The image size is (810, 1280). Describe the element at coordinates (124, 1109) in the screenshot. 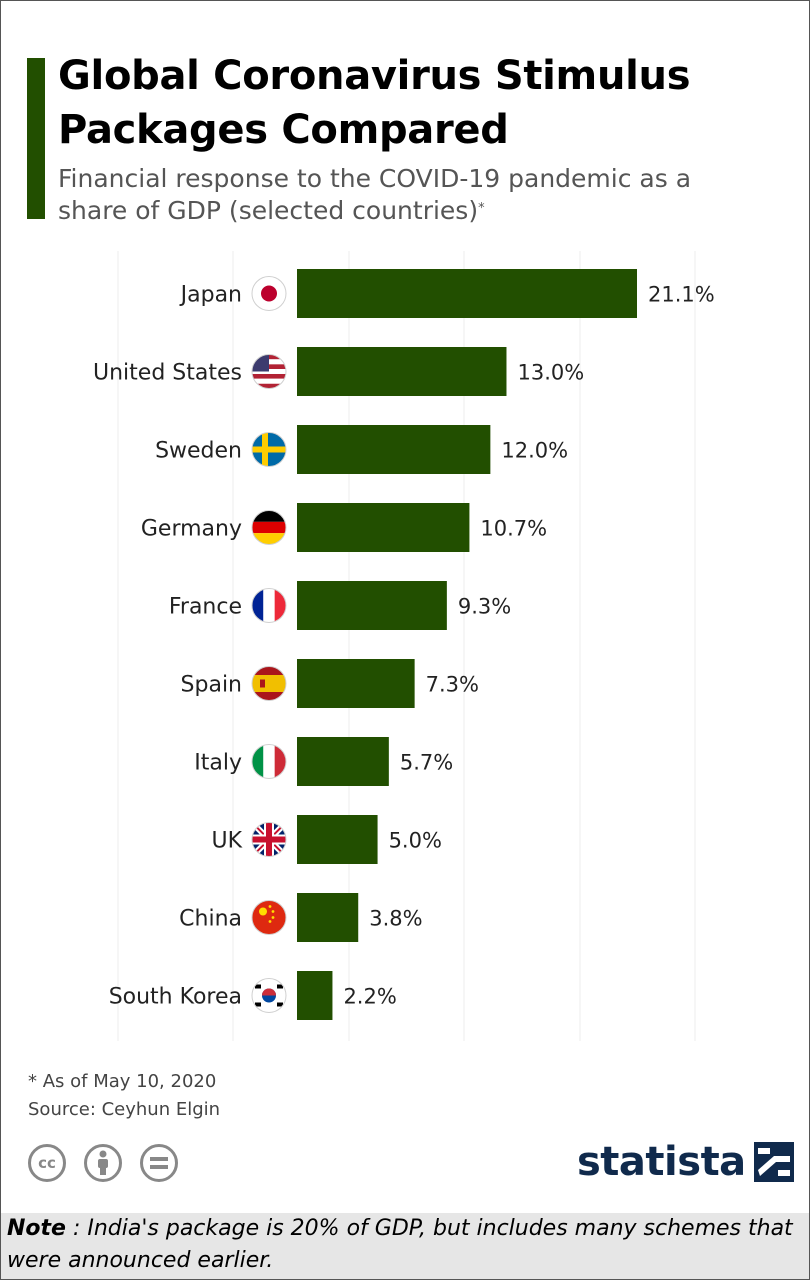

I see `source-line: Source: Ceyhun Elgin` at that location.